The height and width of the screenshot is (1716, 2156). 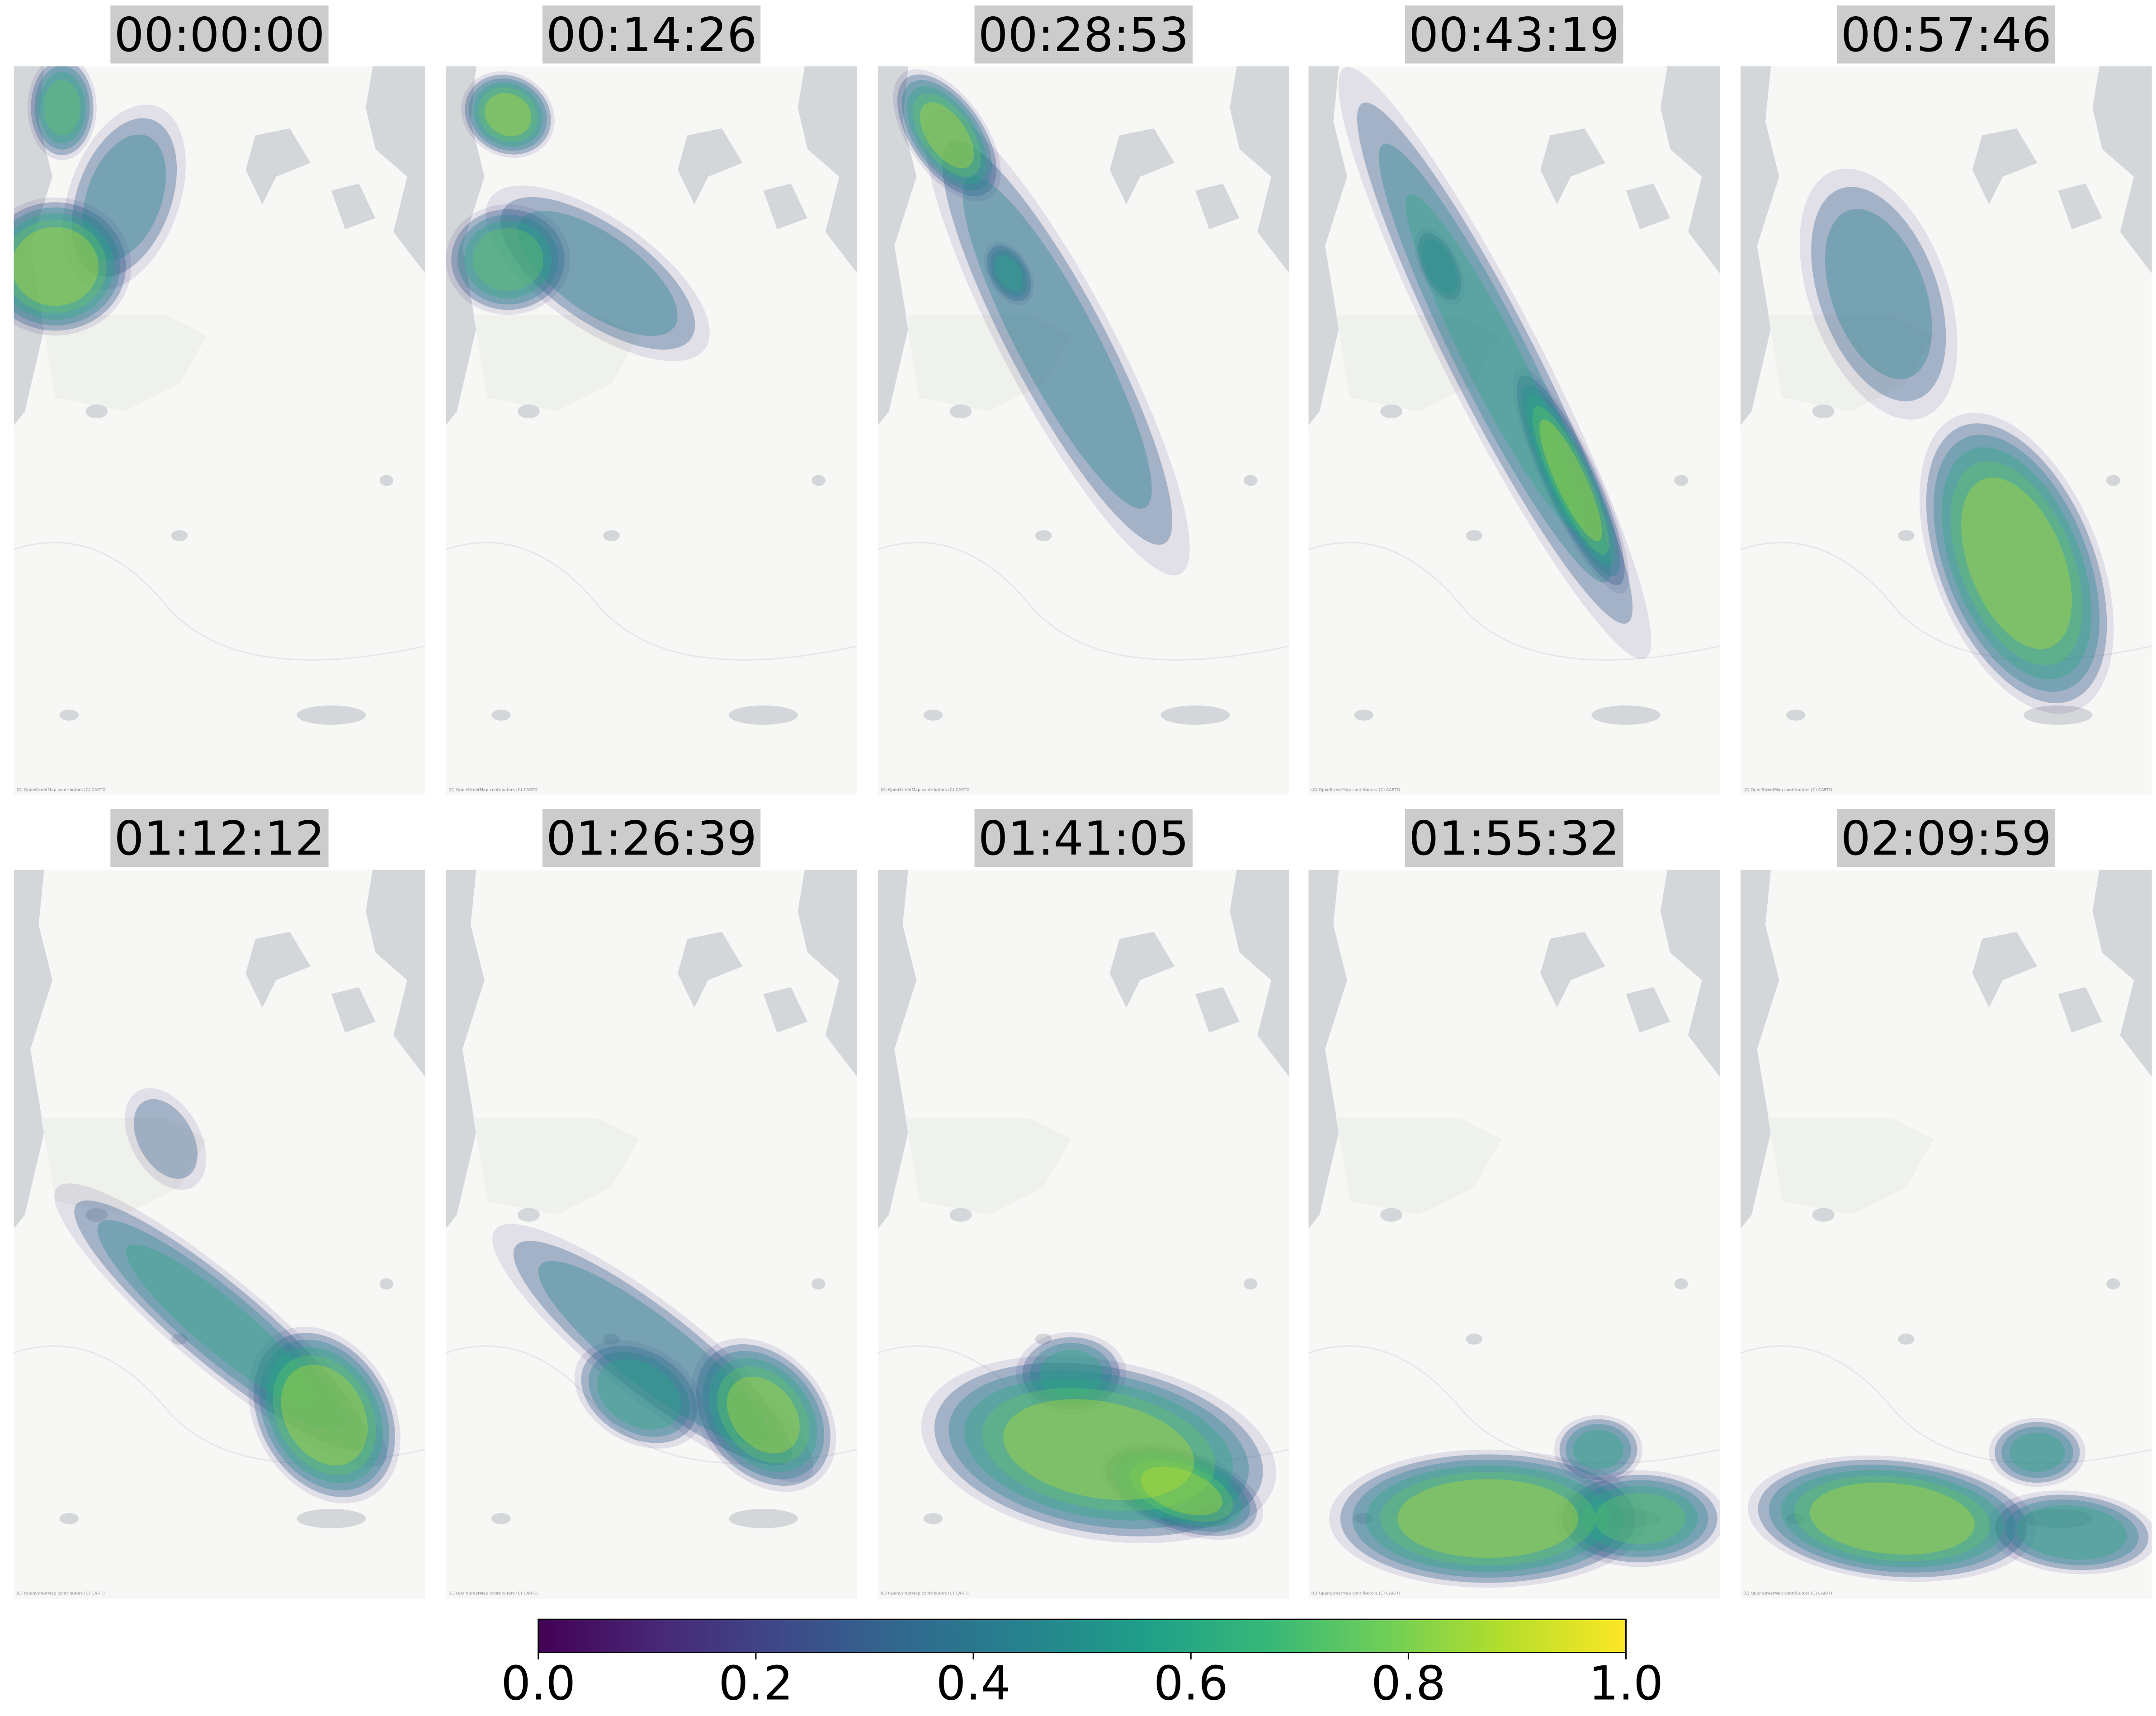 What do you see at coordinates (1947, 35) in the screenshot?
I see `panel-title: 00:57:46` at bounding box center [1947, 35].